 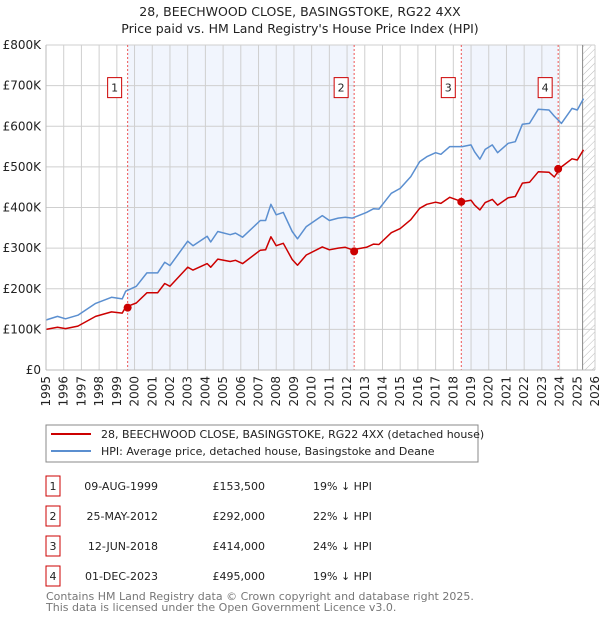 I want to click on sale-label: 4, so click(x=545, y=88).